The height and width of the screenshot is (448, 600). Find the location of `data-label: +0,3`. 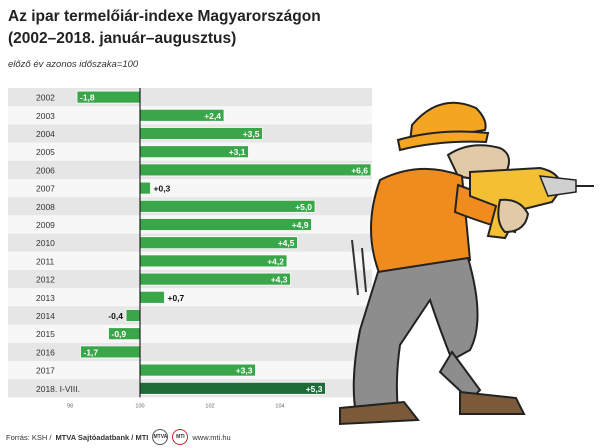

data-label: +0,3 is located at coordinates (162, 189).